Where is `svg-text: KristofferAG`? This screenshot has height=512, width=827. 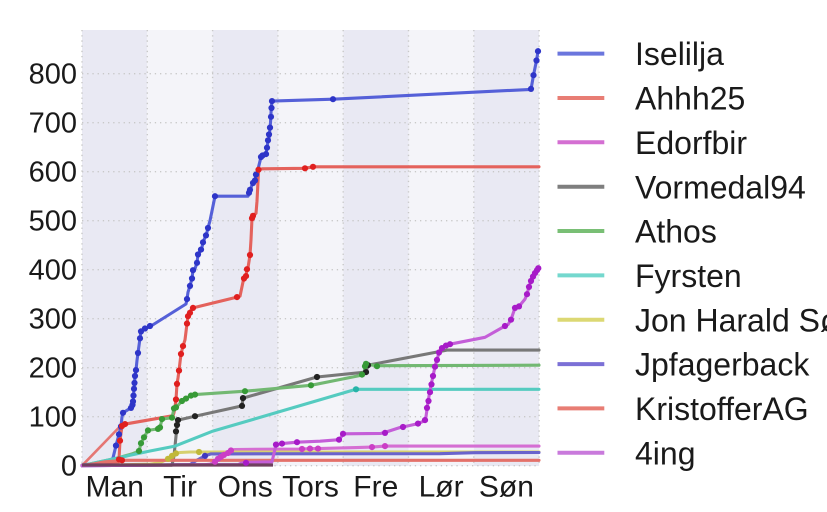 svg-text: KristofferAG is located at coordinates (722, 409).